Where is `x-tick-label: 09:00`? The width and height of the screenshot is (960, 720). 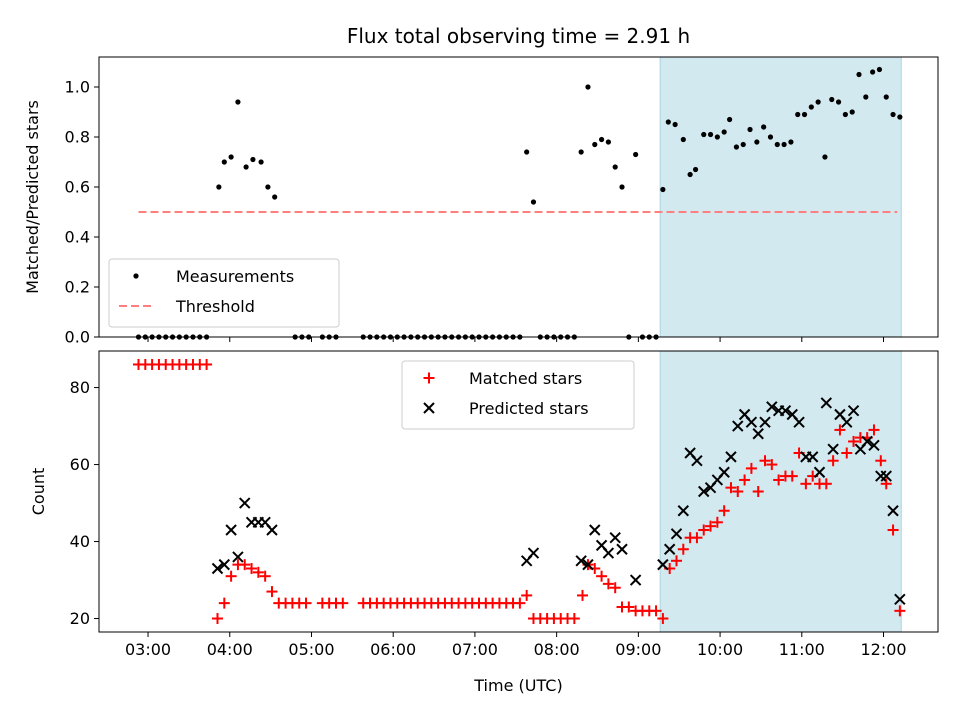 x-tick-label: 09:00 is located at coordinates (638, 649).